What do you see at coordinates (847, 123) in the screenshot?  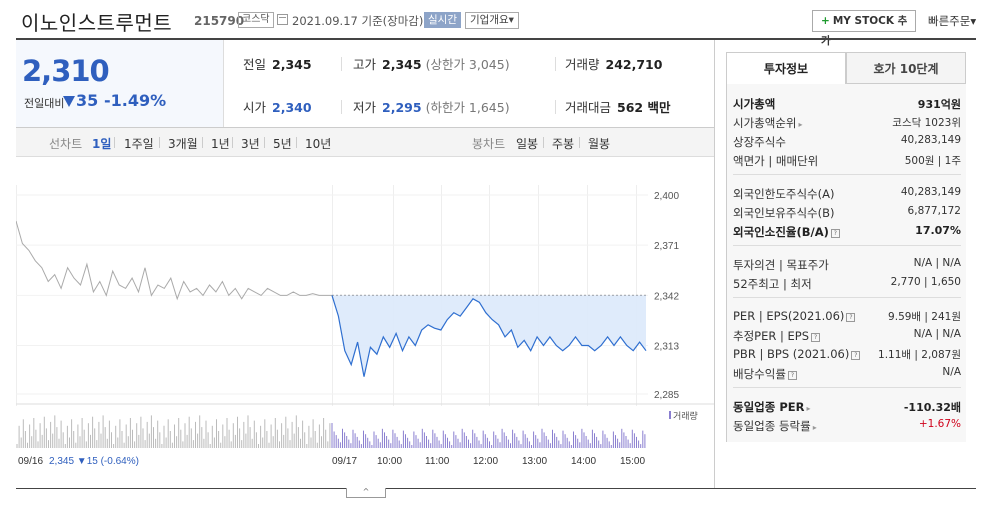 I see `row-market-cap-rank: 시가총액순위 ▸ 코스닥 1023위` at bounding box center [847, 123].